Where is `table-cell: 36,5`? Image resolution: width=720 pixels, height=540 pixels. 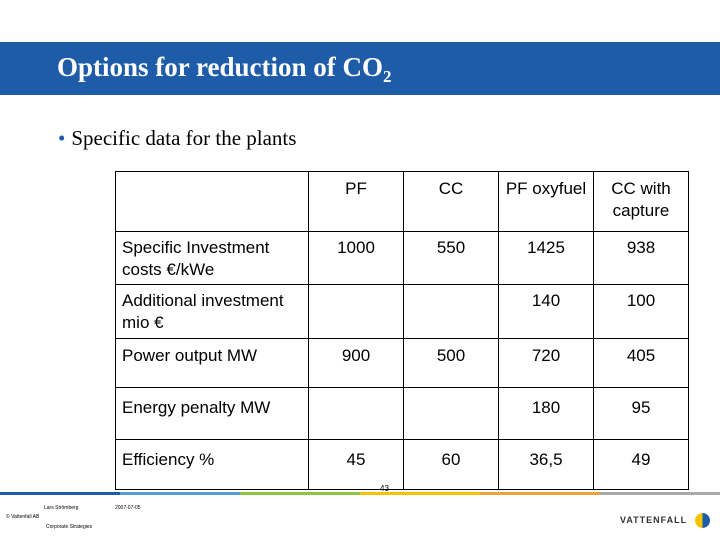
table-cell: 36,5 is located at coordinates (546, 464).